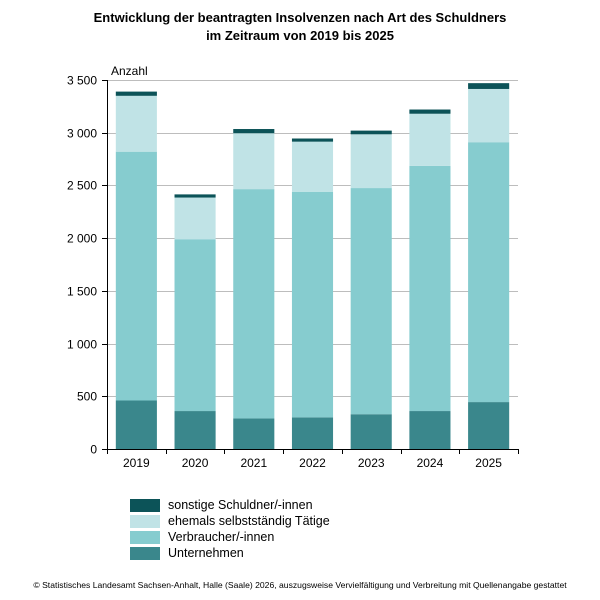  Describe the element at coordinates (371, 301) in the screenshot. I see `bar-segment-verbraucher-innen-2023` at that location.